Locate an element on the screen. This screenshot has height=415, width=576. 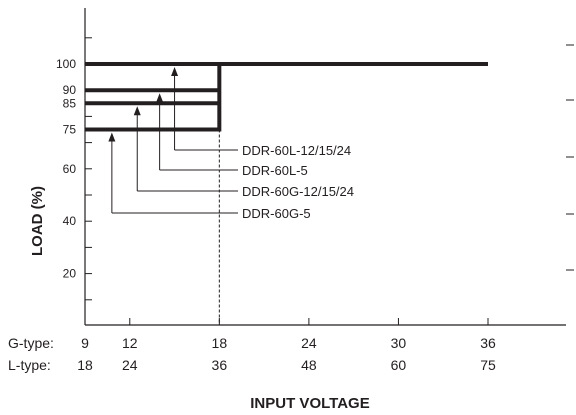
y-axis-title: LOAD (%) is located at coordinates (37, 221).